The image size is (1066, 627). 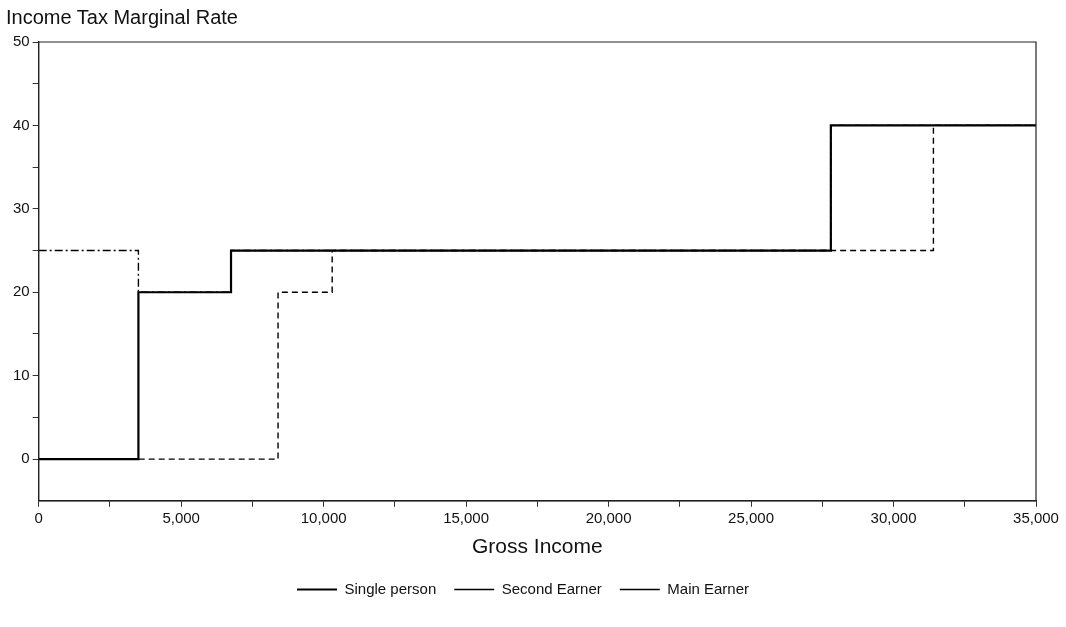 I want to click on y-tick-label: 50, so click(x=21, y=41).